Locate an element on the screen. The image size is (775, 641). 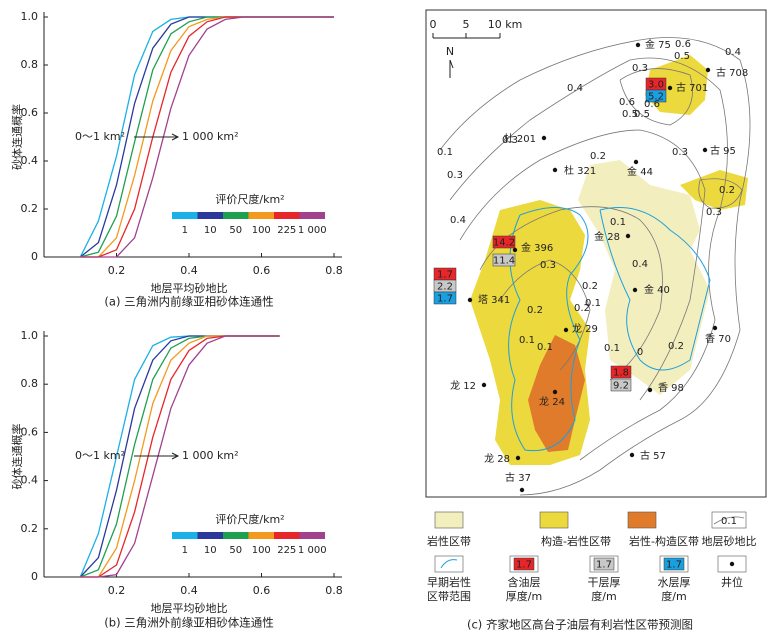
legend-contour is located at coordinates (729, 520).